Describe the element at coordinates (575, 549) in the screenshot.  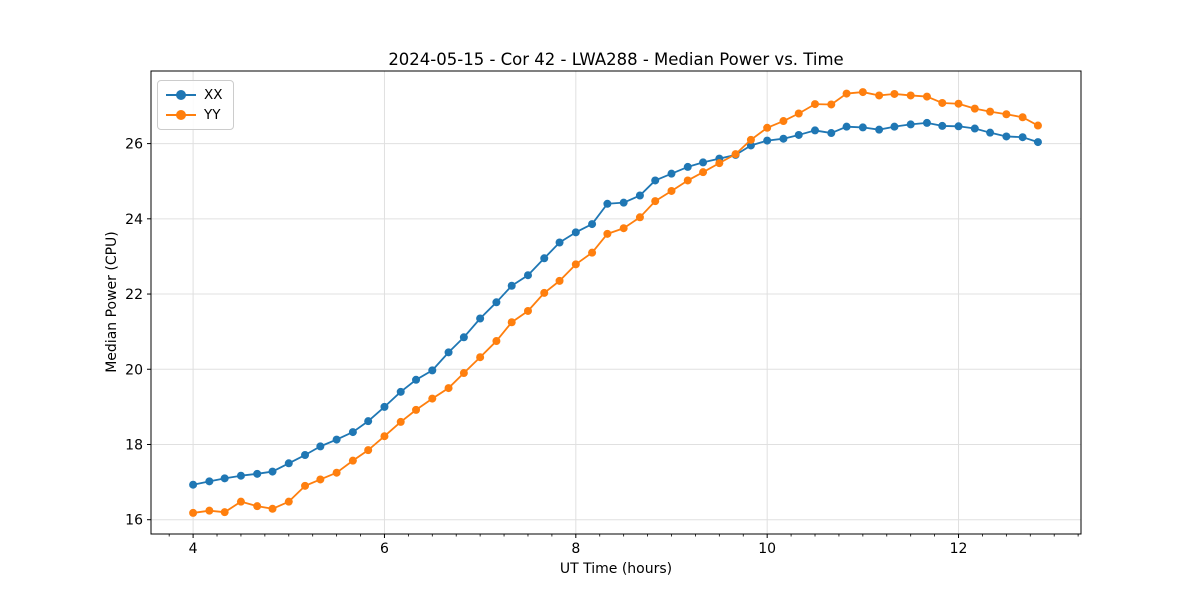
I see `x-tick-label: 8` at that location.